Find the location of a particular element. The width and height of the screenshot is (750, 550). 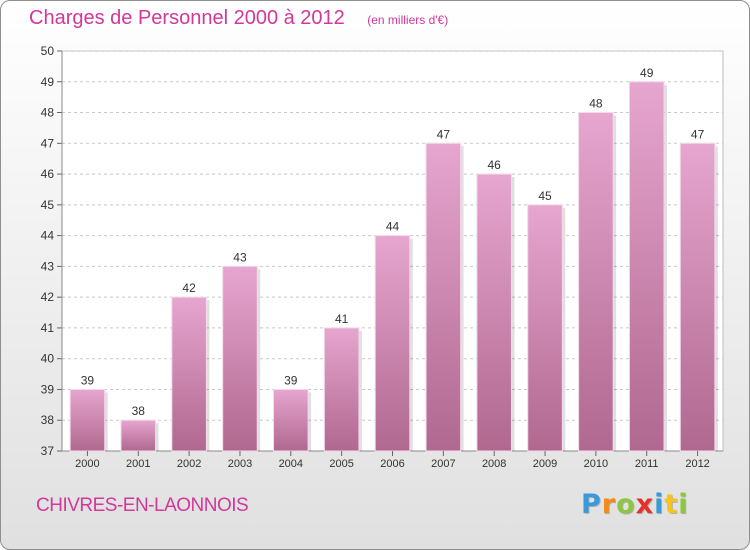

data-label: 44 is located at coordinates (393, 227).